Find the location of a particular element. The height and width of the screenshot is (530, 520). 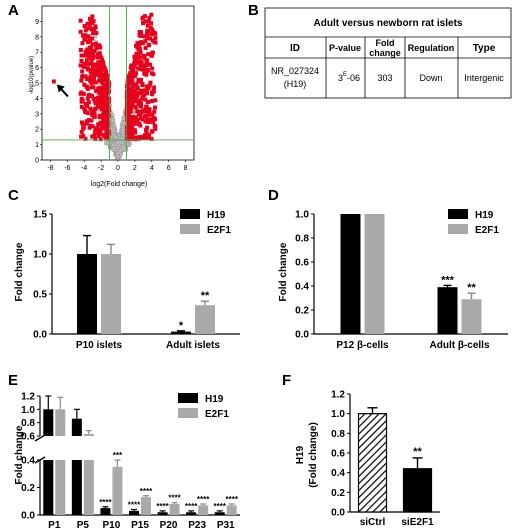

volcano-ytick-label: 2 is located at coordinates (37, 130).